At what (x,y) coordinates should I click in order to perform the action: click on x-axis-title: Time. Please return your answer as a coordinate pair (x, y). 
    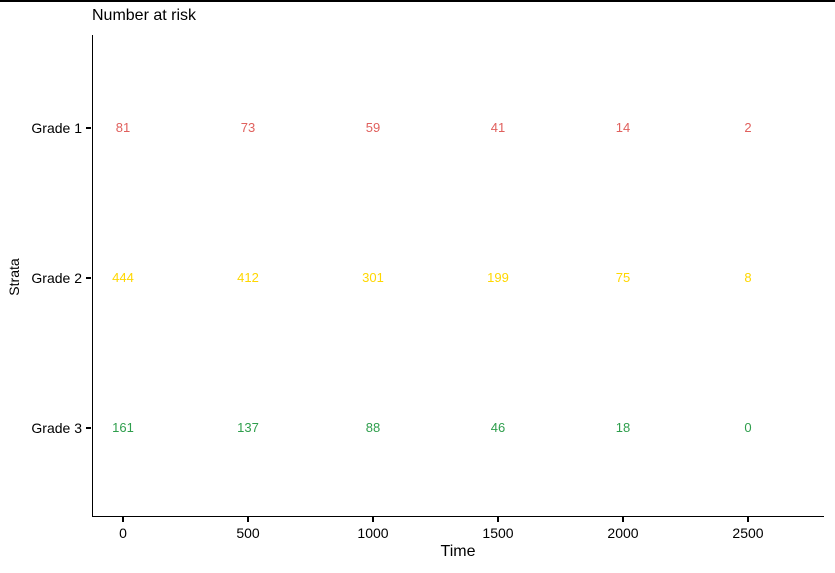
    Looking at the image, I should click on (458, 551).